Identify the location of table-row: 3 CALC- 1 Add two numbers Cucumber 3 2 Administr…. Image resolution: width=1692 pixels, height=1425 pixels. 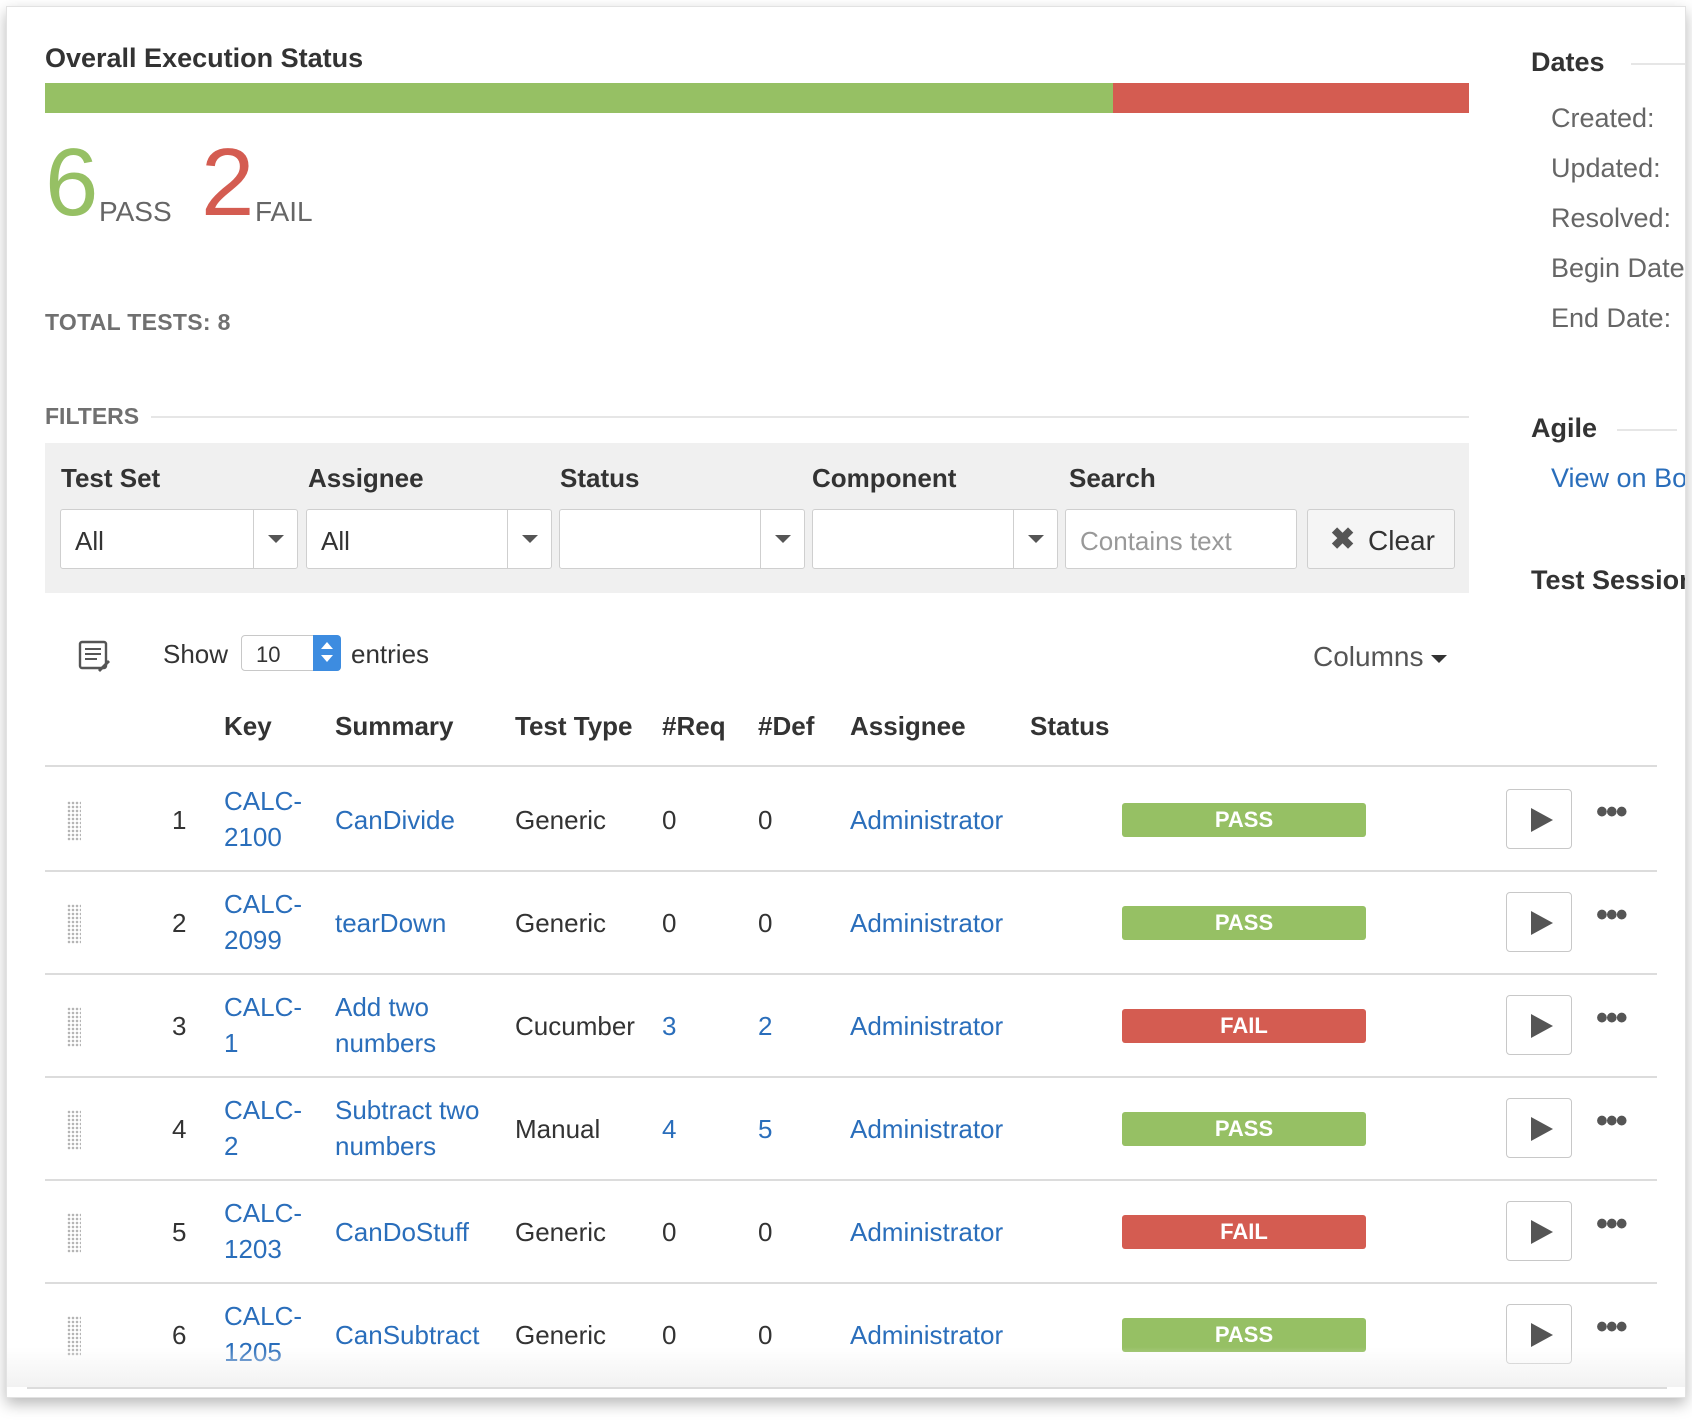
(851, 1026).